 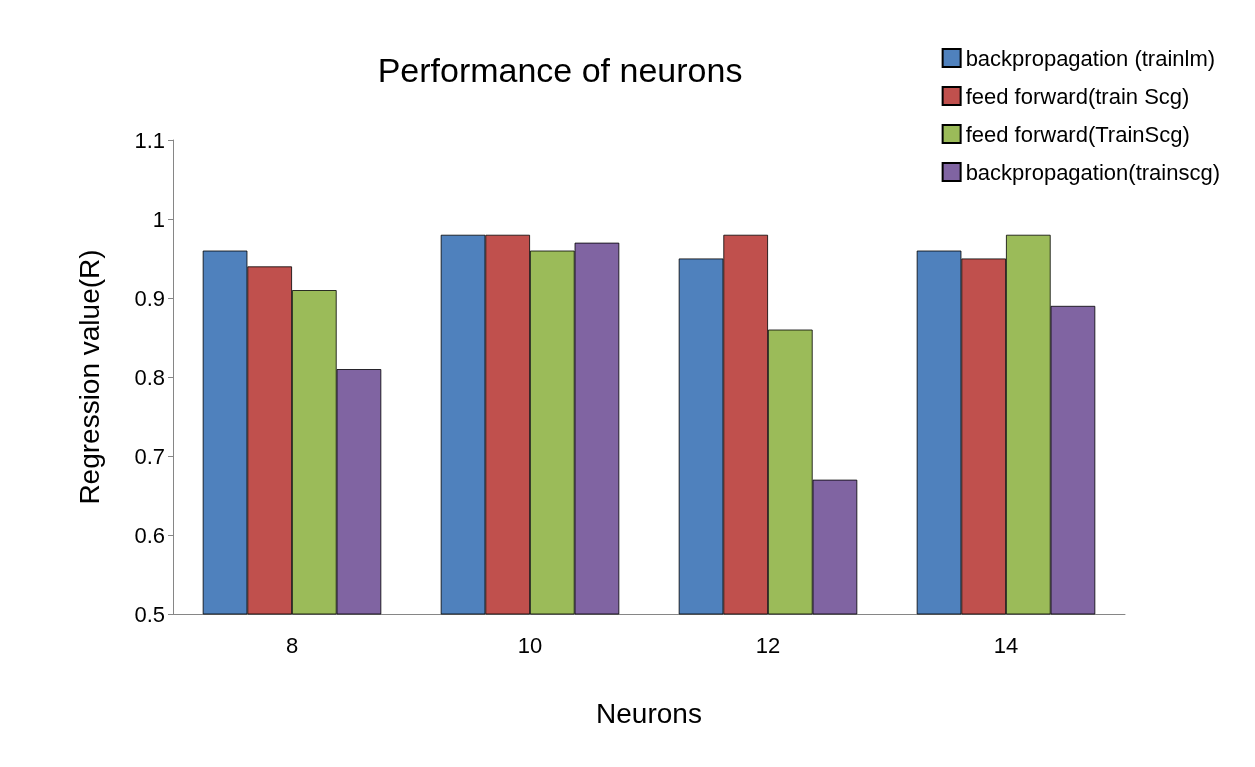 I want to click on x-tick-label: 10, so click(x=530, y=645).